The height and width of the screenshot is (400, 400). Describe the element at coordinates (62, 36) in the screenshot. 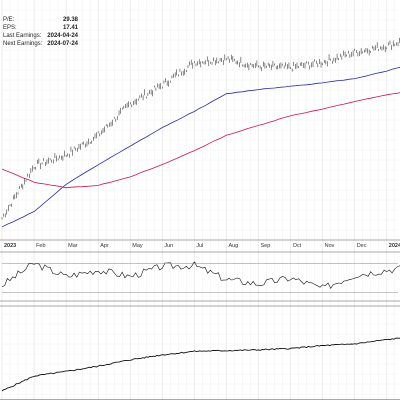

I see `last-earnings-value: 2024-04-24` at that location.